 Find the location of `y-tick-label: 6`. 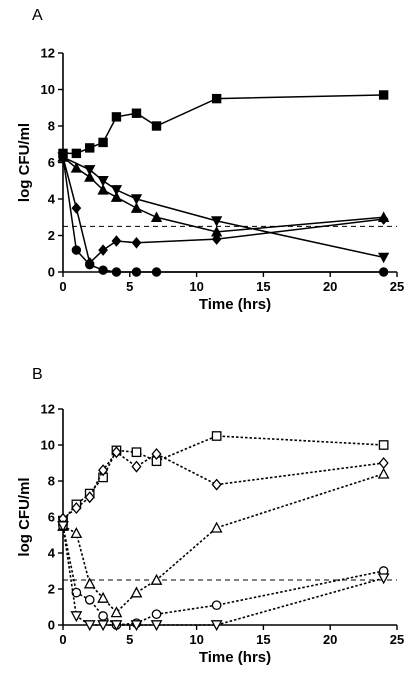

y-tick-label: 6 is located at coordinates (51, 162).